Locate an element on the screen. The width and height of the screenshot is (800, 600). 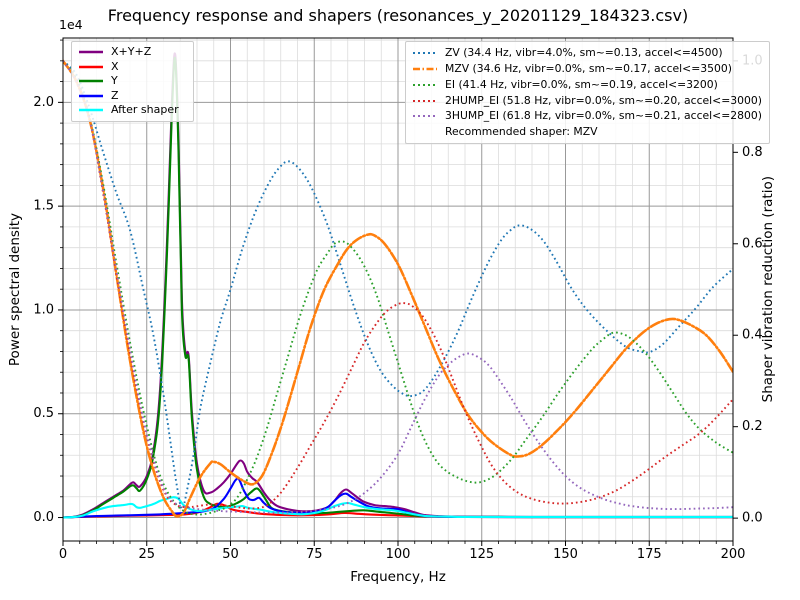
y-left-tick-label: 1.0 is located at coordinates (43, 309).